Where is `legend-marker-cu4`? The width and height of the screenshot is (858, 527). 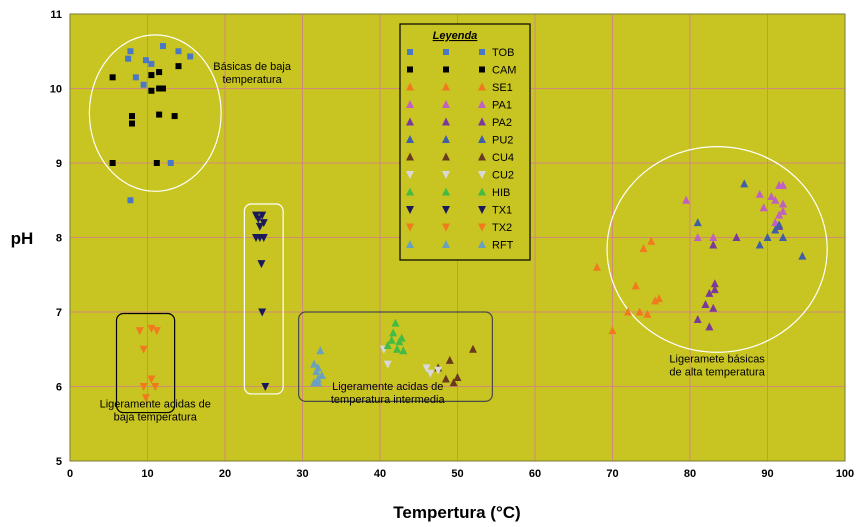
legend-marker-cu4 is located at coordinates (482, 156).